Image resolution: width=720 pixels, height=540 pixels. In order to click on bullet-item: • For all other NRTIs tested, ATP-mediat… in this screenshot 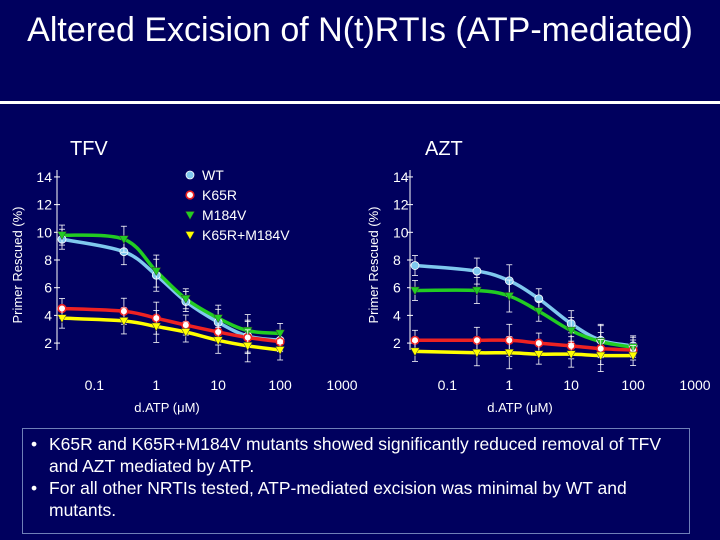, I will do `click(356, 499)`.